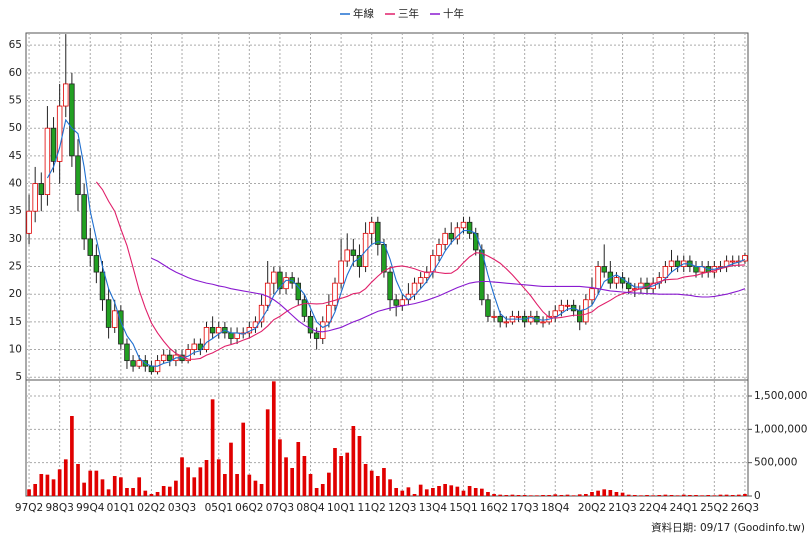  What do you see at coordinates (780, 429) in the screenshot?
I see `y2-tick-label: 1,000,000` at bounding box center [780, 429].